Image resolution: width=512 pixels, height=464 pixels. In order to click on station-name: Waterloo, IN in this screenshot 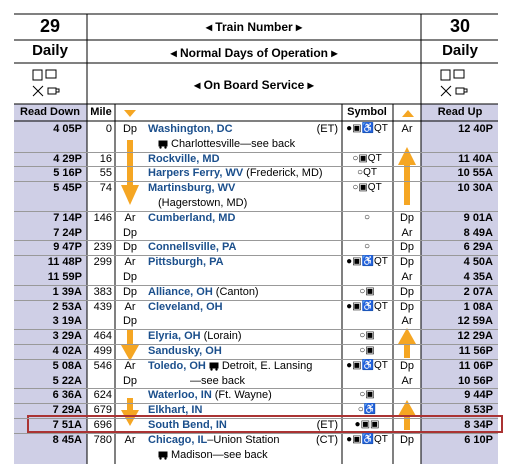, I will do `click(180, 395)`.